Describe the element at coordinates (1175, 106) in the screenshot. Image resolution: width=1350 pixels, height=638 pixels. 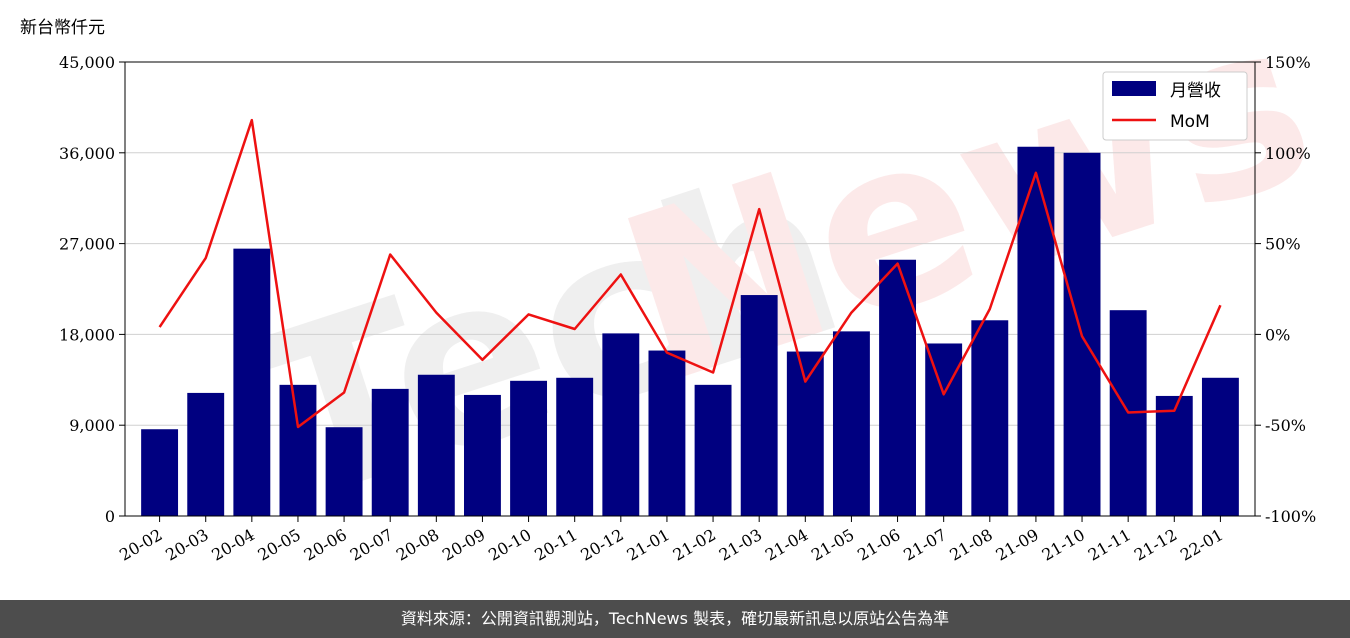
I see `legend: 月營收 MoM` at that location.